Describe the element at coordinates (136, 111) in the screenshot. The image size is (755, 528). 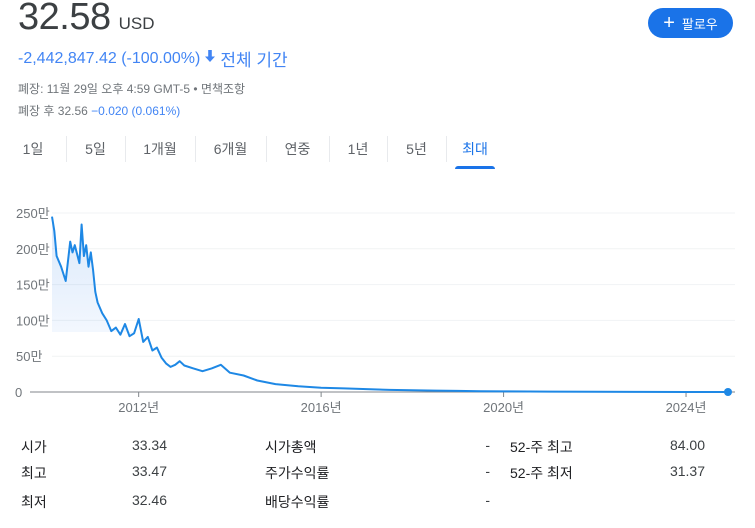
I see `after-hours-change: −0.020 (0.061%)` at that location.